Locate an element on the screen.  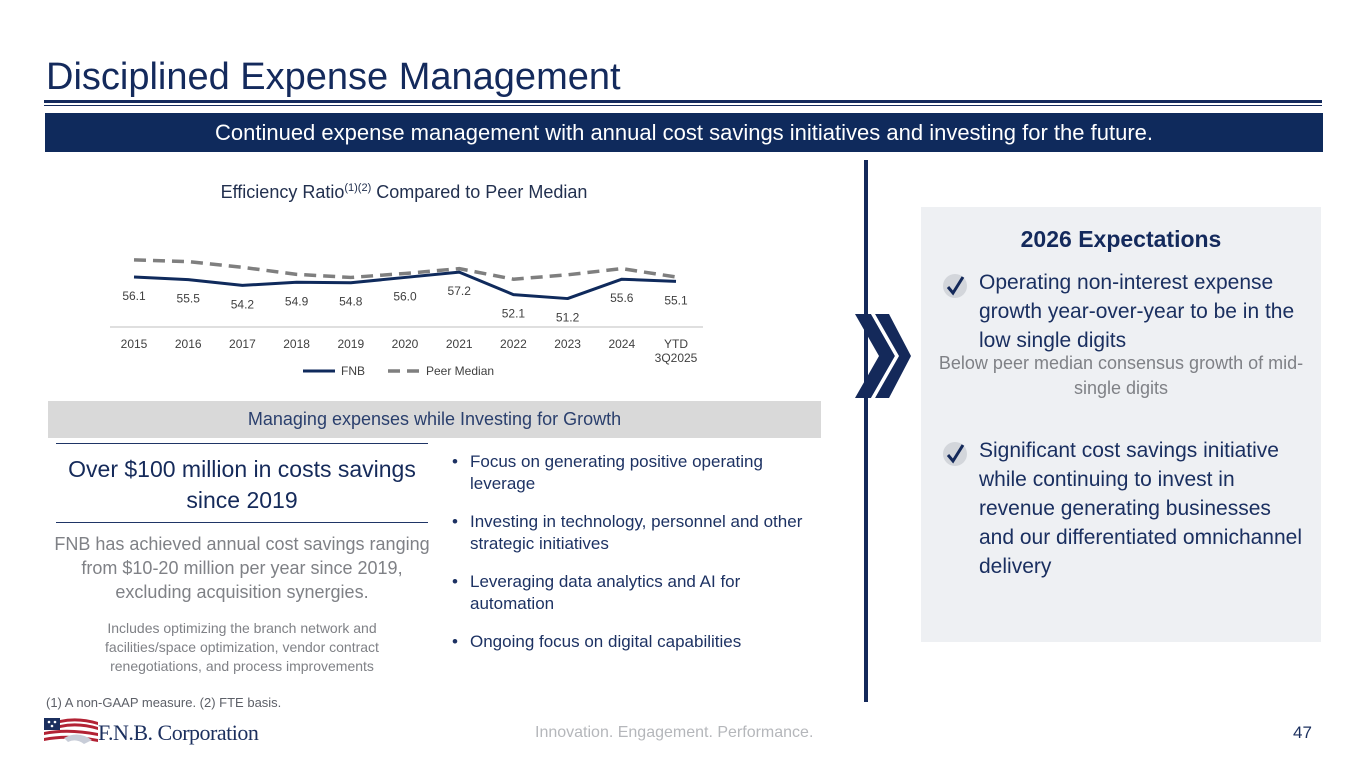
data-label: 54.9 is located at coordinates (297, 301).